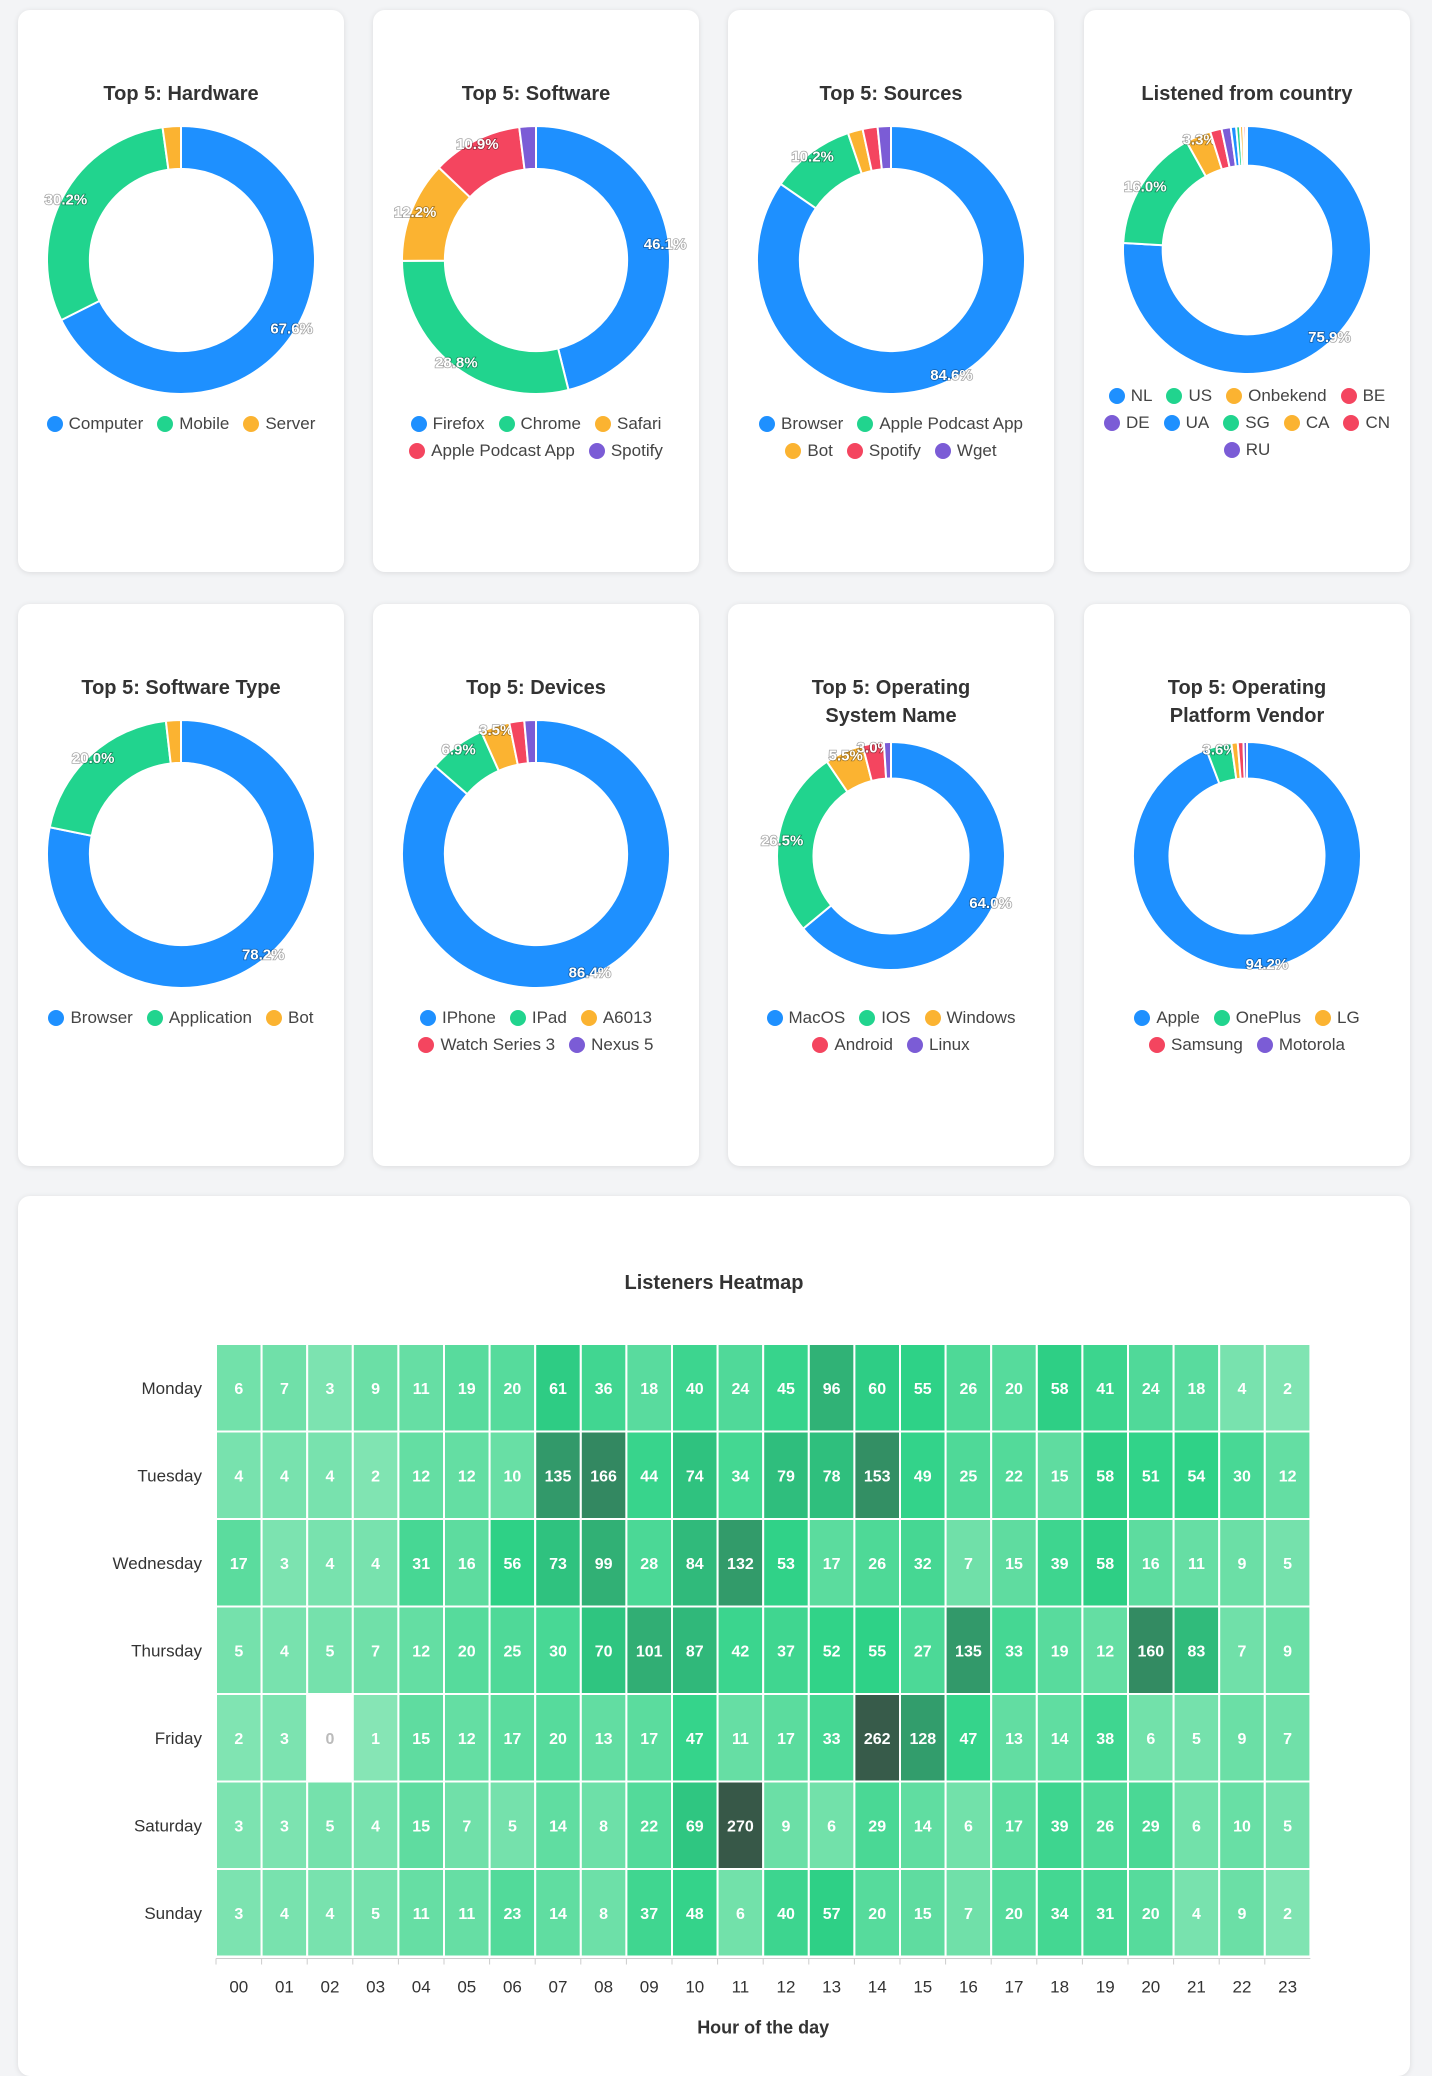 The image size is (1432, 2076). Describe the element at coordinates (884, 147) in the screenshot. I see `donut-slice-wget` at that location.